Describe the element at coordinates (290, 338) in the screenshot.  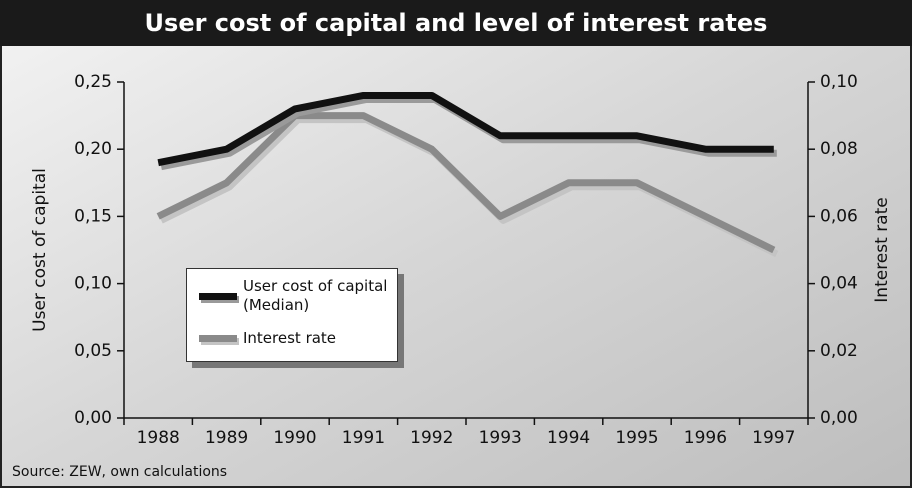
I see `legend-label: Interest rate` at that location.